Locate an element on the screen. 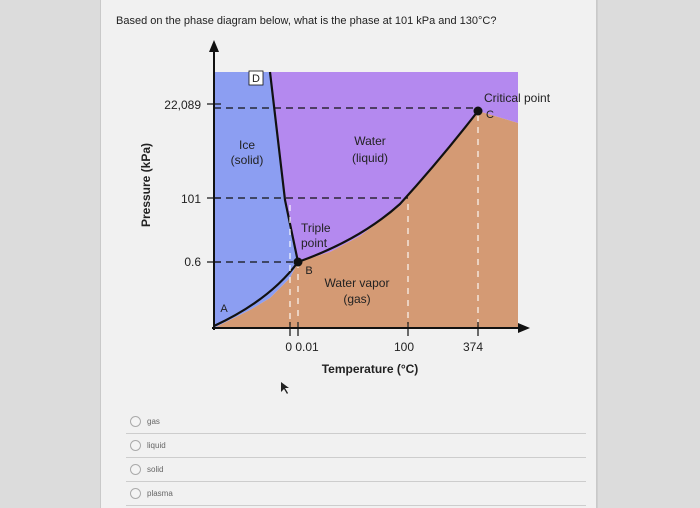  answer-choices: gas liquid solid plasma is located at coordinates (356, 458).